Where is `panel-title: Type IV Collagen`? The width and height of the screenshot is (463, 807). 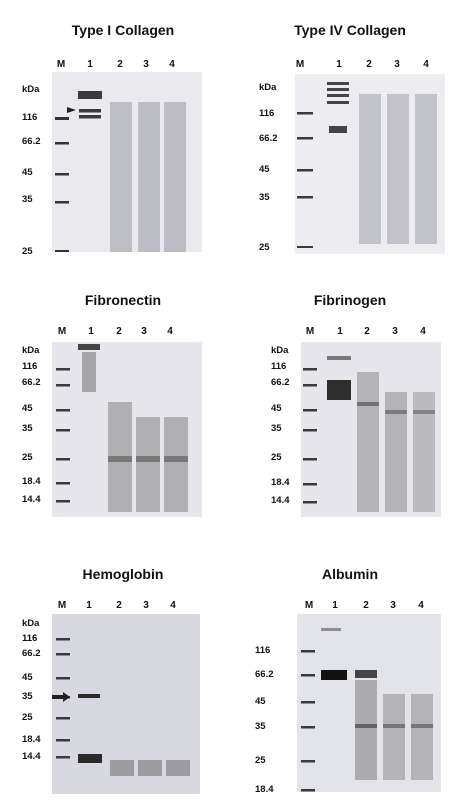 panel-title: Type IV Collagen is located at coordinates (350, 30).